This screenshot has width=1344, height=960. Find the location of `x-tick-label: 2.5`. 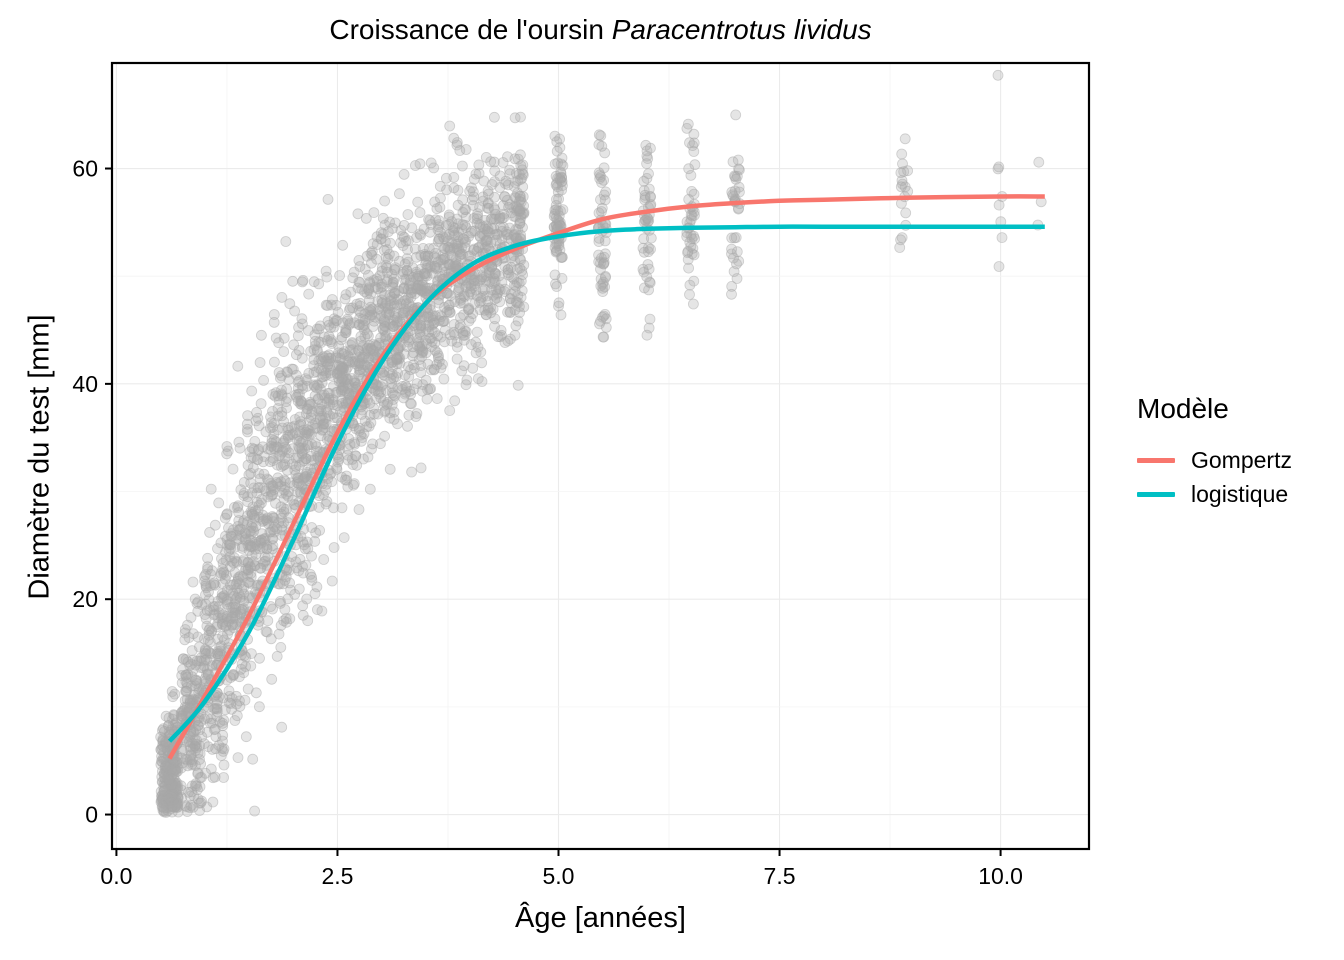

x-tick-label: 2.5 is located at coordinates (337, 876).